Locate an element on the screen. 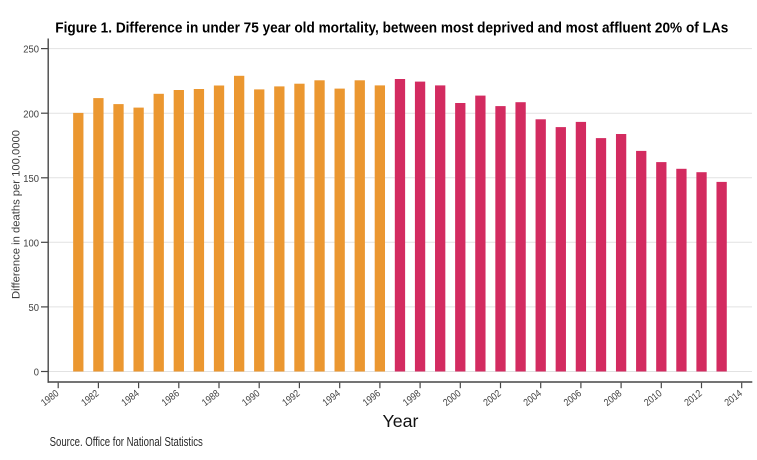 This screenshot has height=460, width=757. svg-text: 0 is located at coordinates (37, 373).